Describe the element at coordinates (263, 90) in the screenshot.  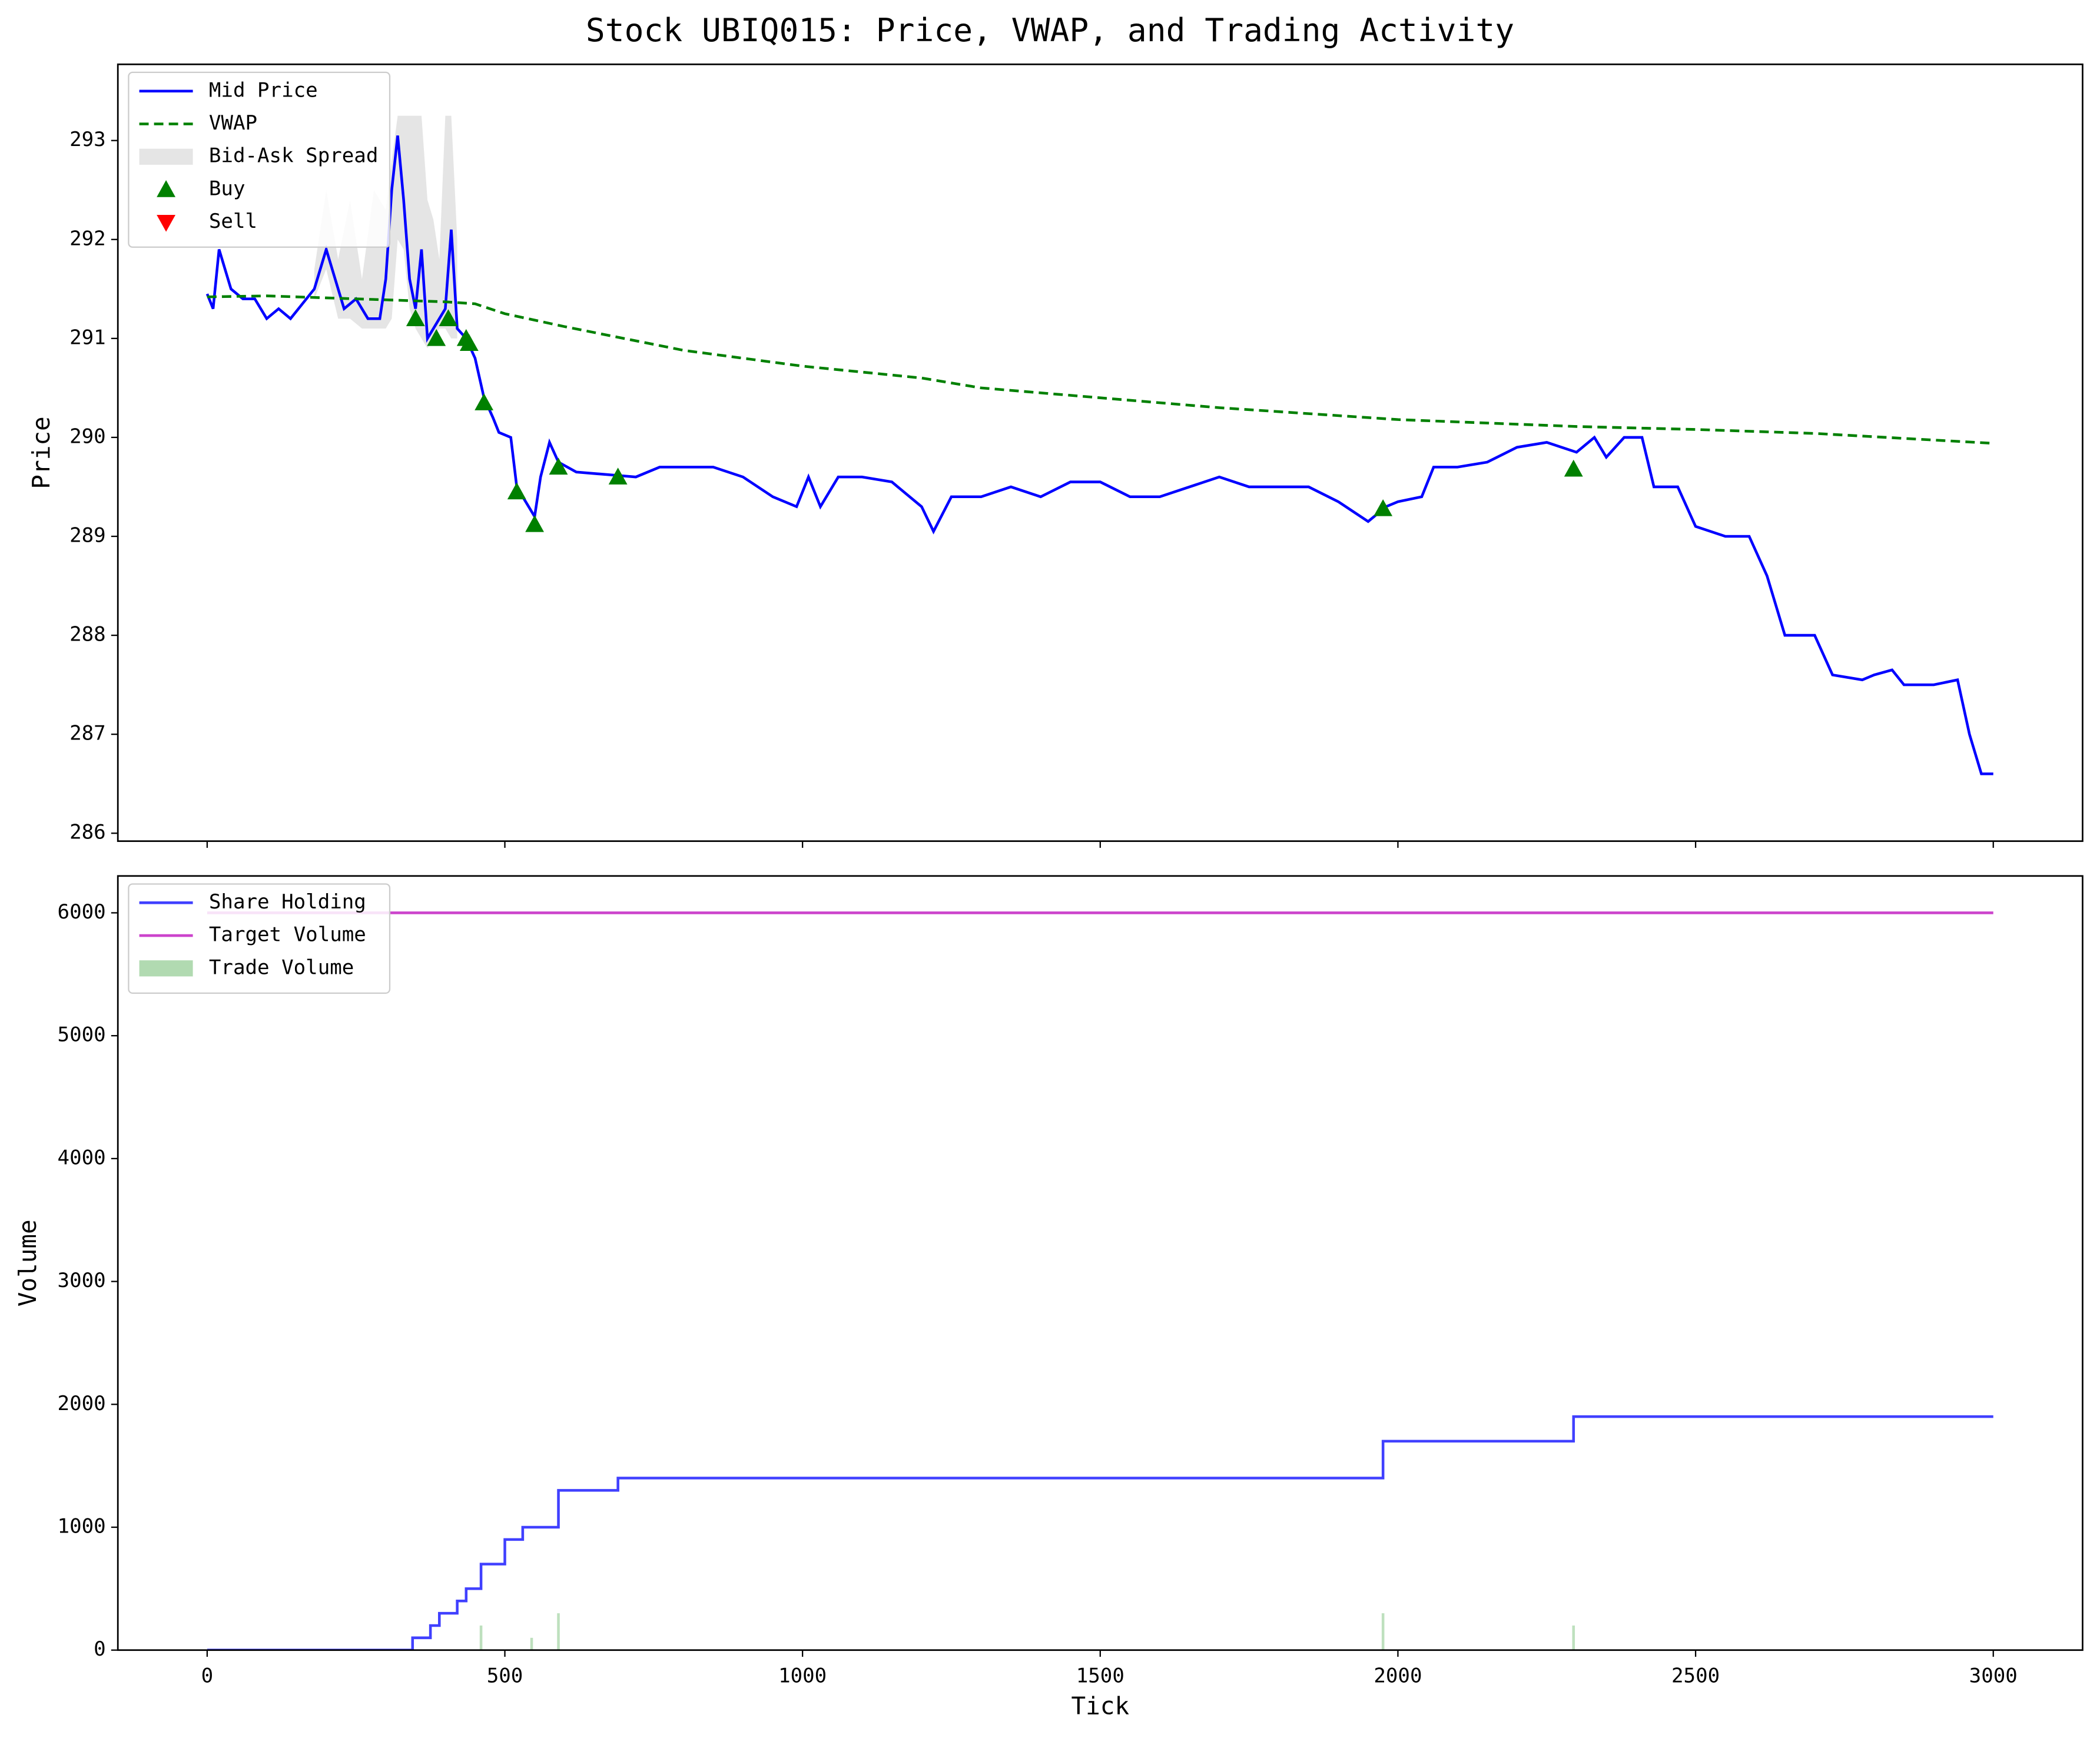
I see `legend-label: Mid Price` at that location.